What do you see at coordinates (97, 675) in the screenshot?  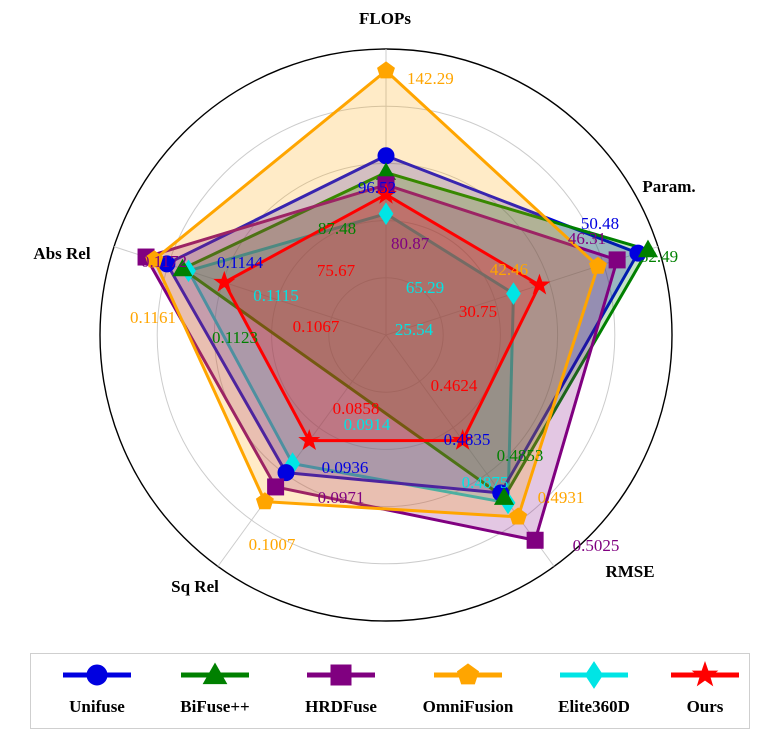 I see `legend-marker-unifuse` at bounding box center [97, 675].